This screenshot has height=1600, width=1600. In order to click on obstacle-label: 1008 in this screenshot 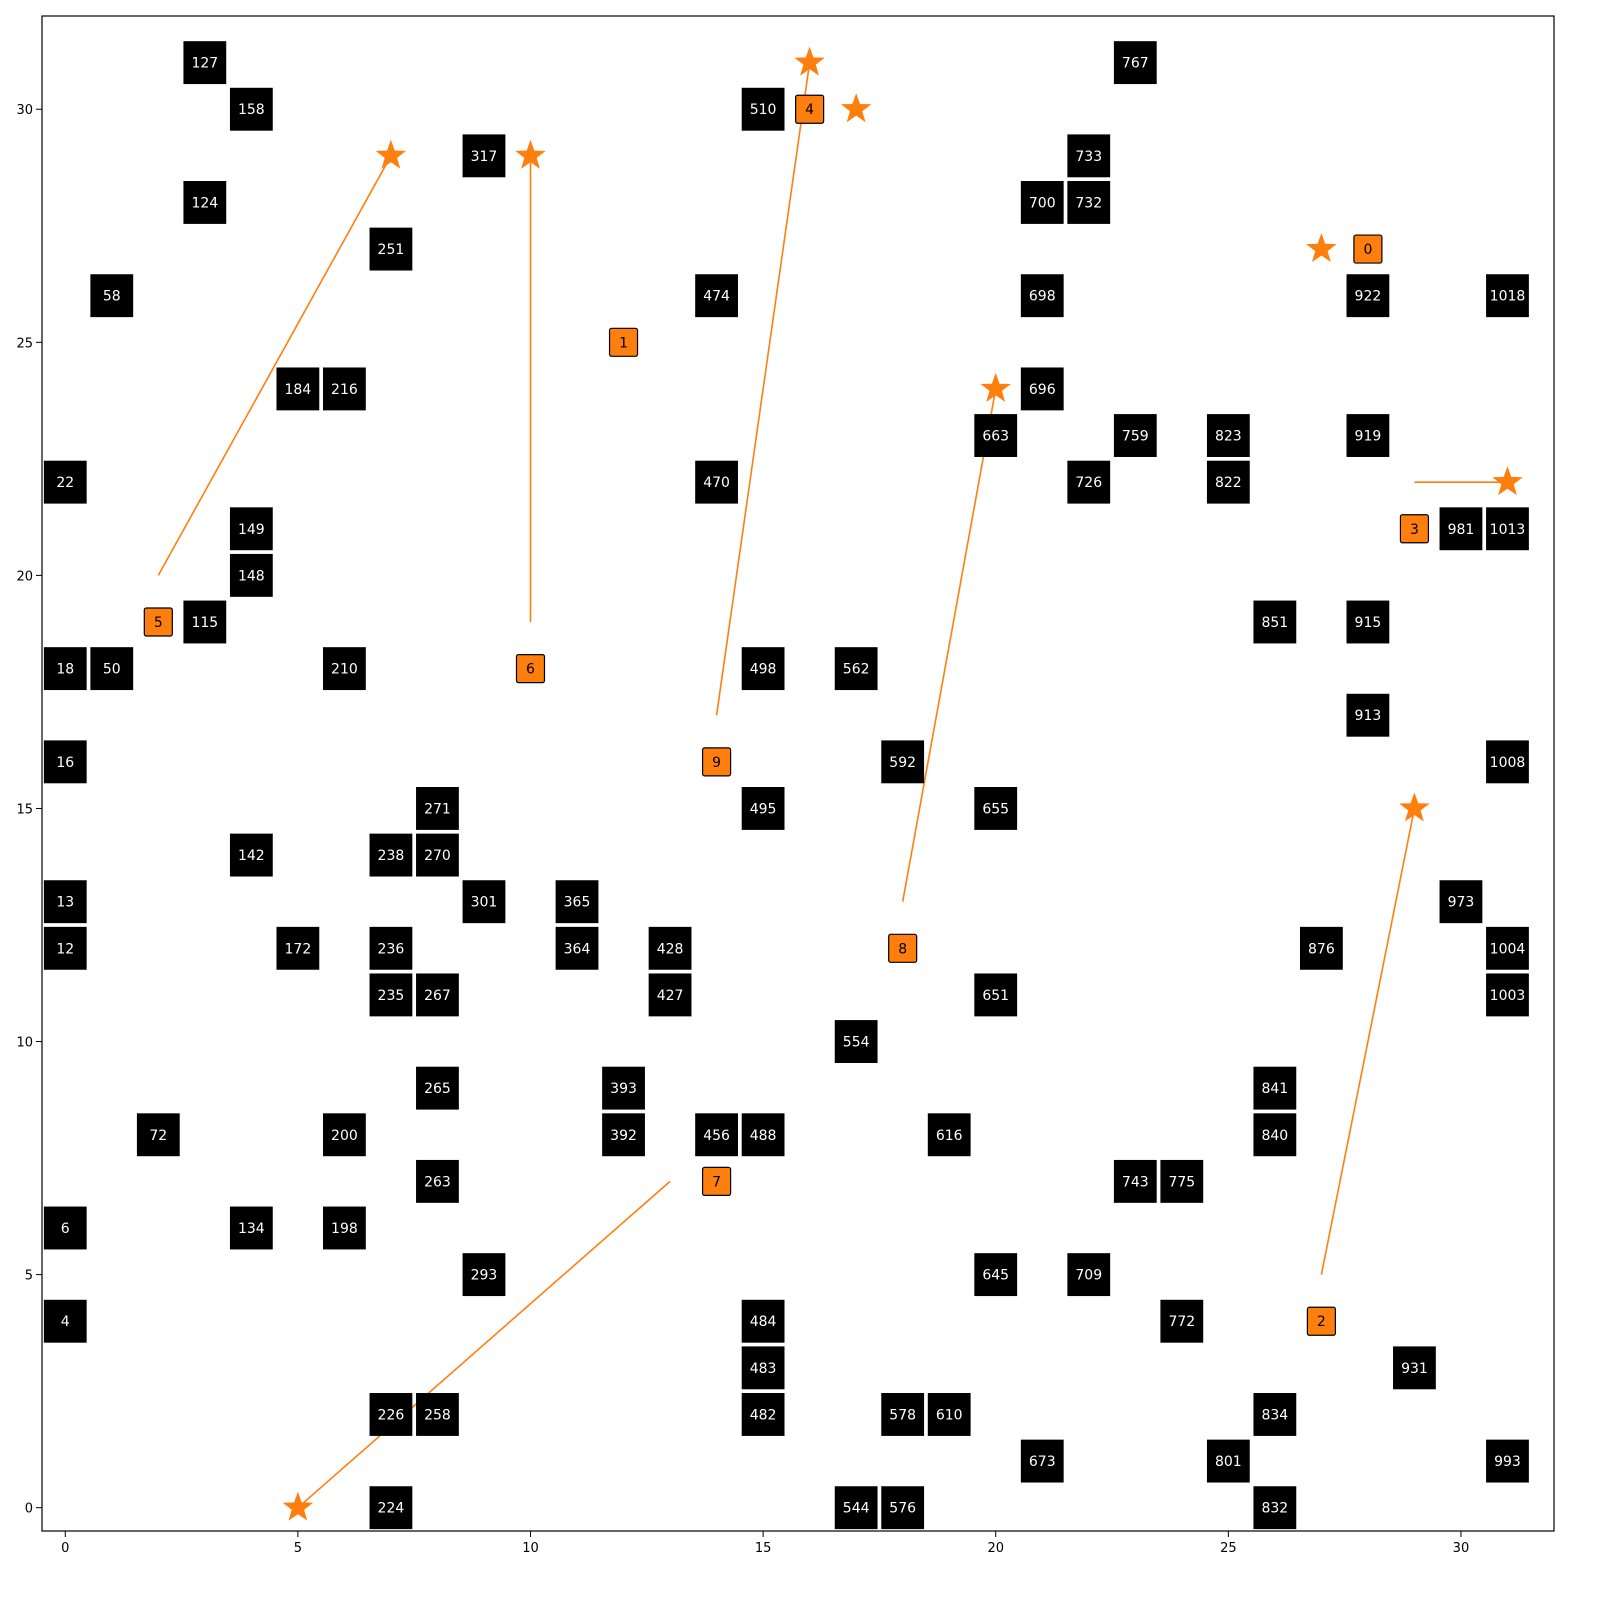, I will do `click(1508, 763)`.